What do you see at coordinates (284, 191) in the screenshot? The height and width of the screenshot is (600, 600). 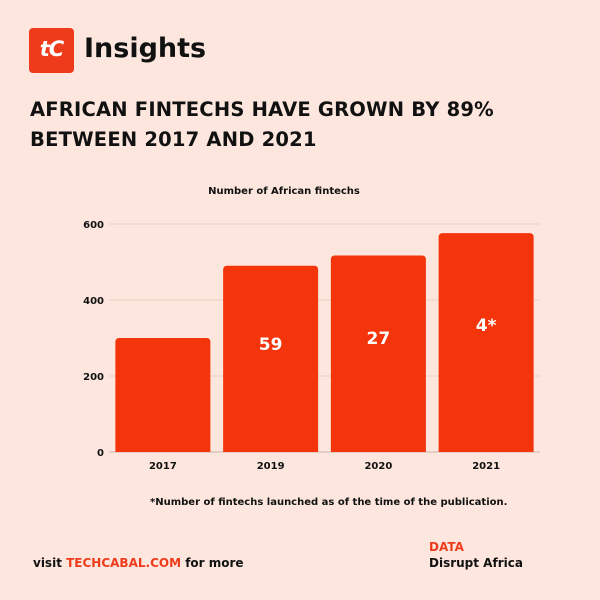 I see `chart-title: Number of African fintechs` at bounding box center [284, 191].